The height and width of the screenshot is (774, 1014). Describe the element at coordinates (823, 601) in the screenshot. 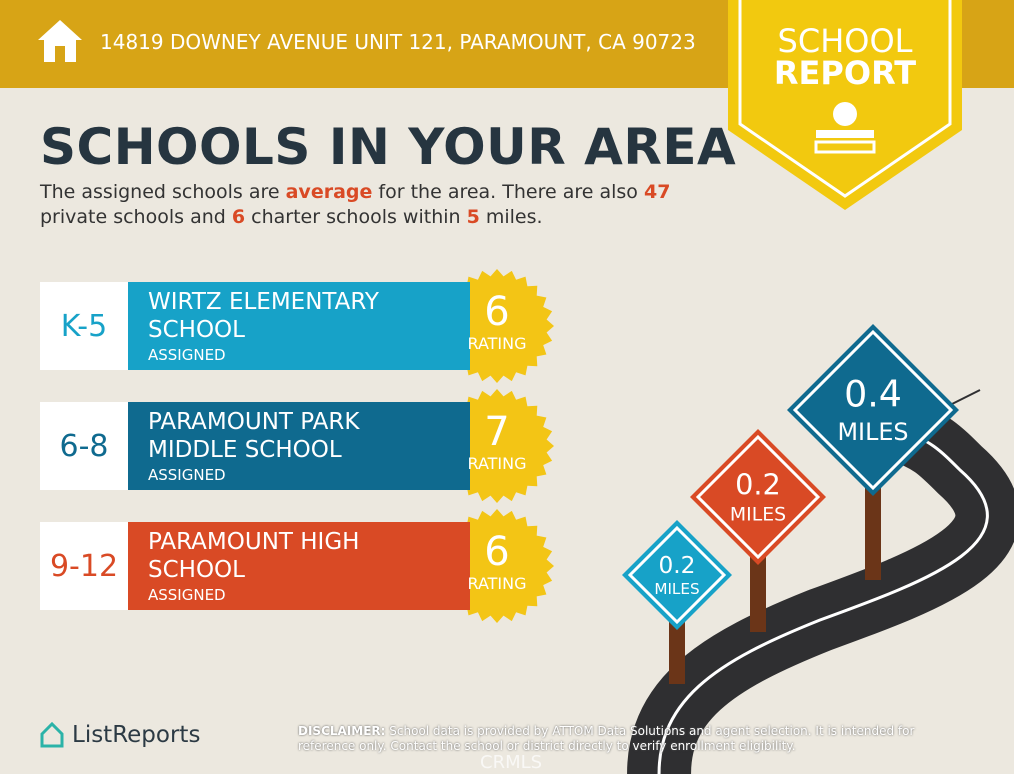

I see `road-line` at that location.